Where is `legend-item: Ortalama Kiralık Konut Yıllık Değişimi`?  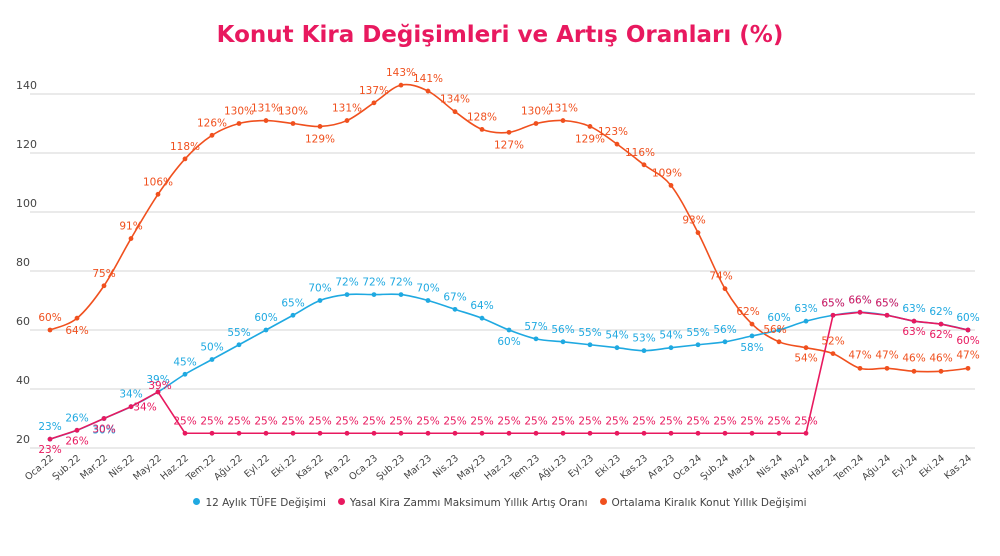
legend-item: Ortalama Kiralık Konut Yıllık Değişimi is located at coordinates (703, 503).